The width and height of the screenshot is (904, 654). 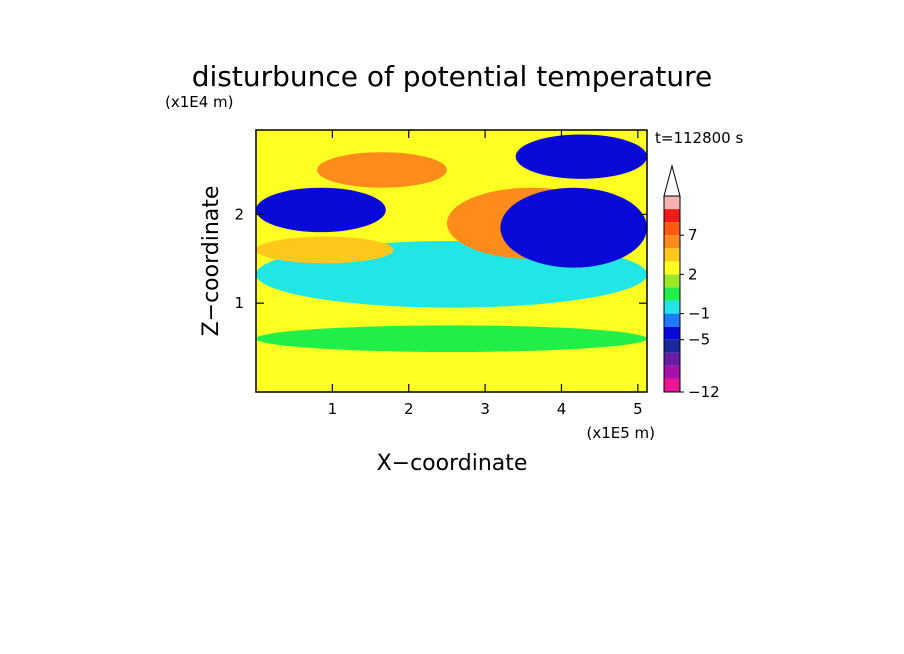 I want to click on x-tick-label: 5, so click(x=638, y=409).